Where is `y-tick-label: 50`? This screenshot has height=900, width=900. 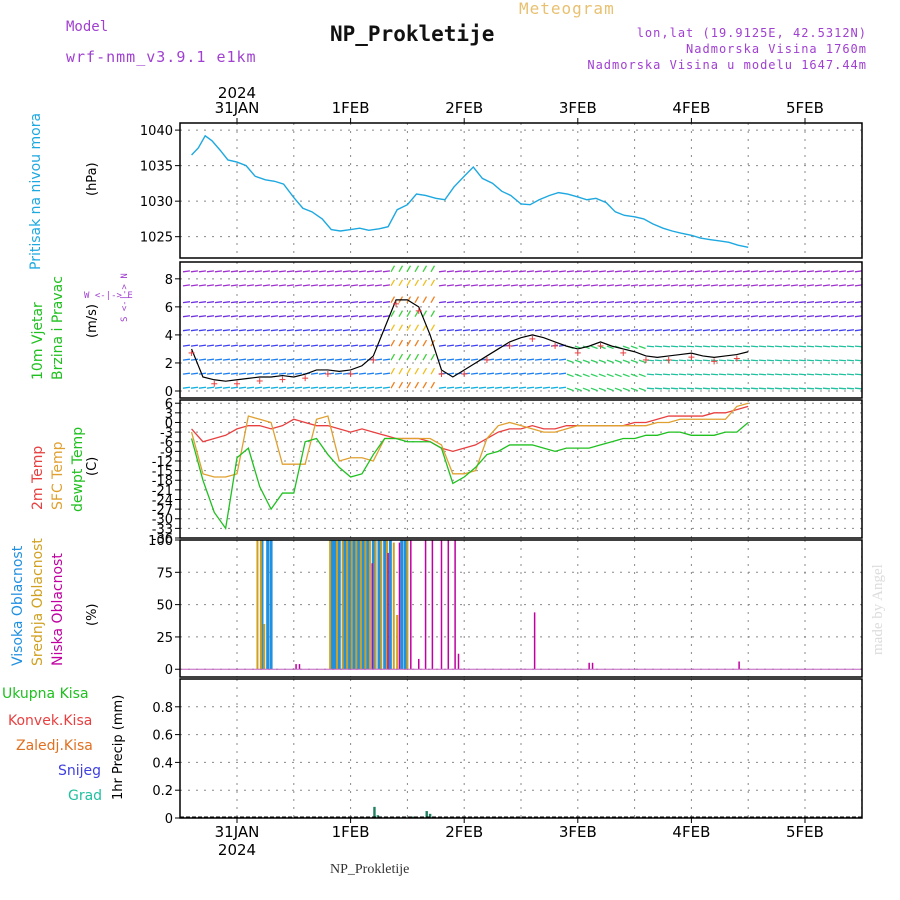
y-tick-label: 50 is located at coordinates (164, 606).